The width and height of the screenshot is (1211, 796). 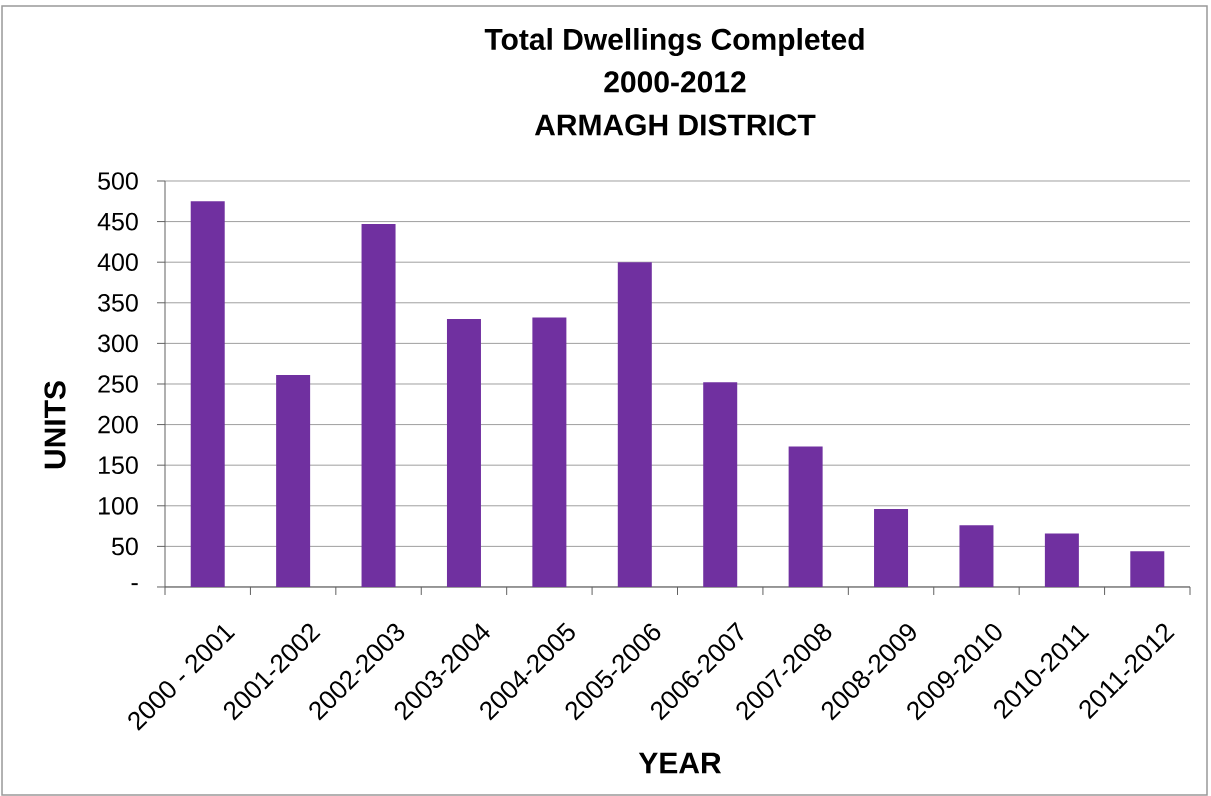 What do you see at coordinates (118, 505) in the screenshot?
I see `y-tick-label: 100` at bounding box center [118, 505].